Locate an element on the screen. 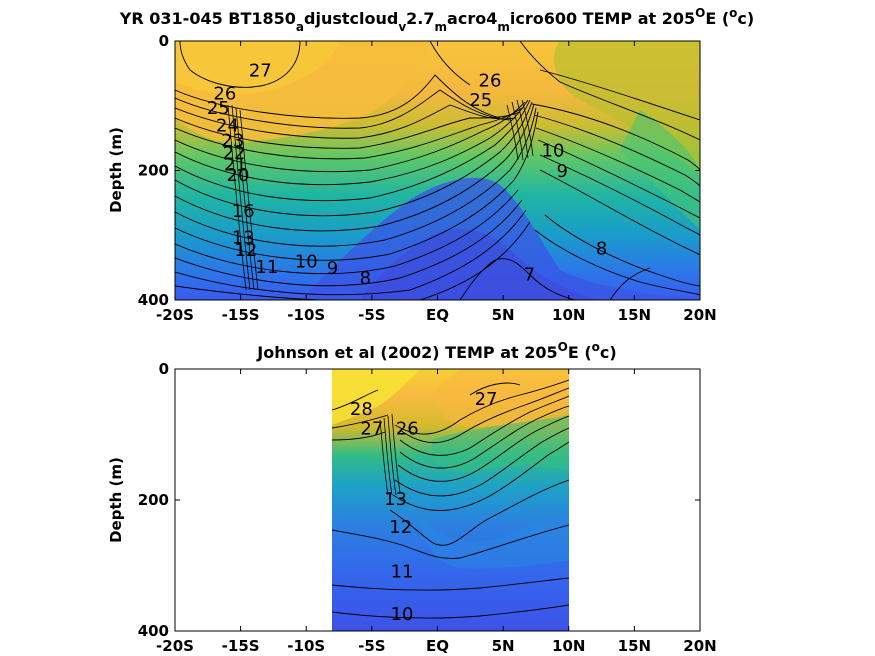 The height and width of the screenshot is (656, 875). bottom-contour-label: 26 is located at coordinates (407, 429).